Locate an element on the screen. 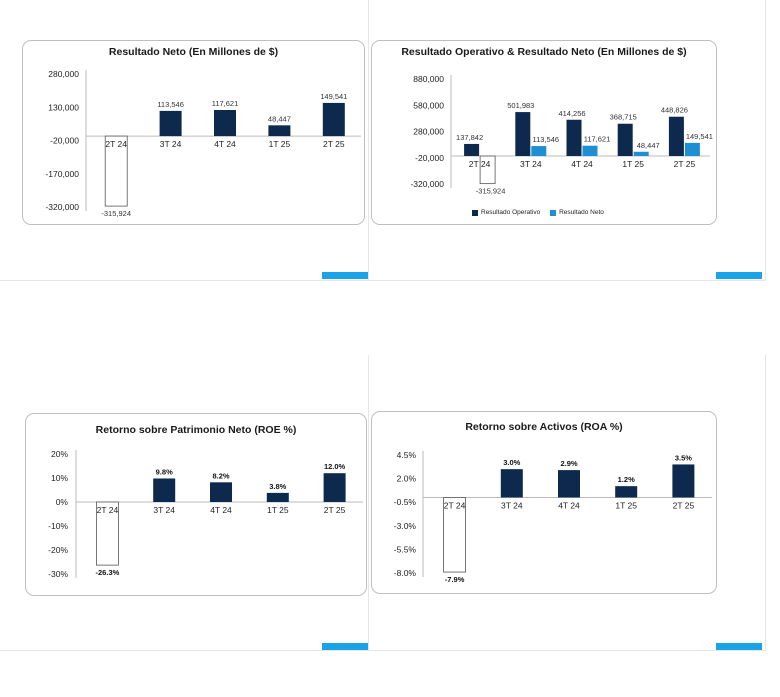 Image resolution: width=780 pixels, height=697 pixels. data-label-neto: 117,621 is located at coordinates (597, 139).